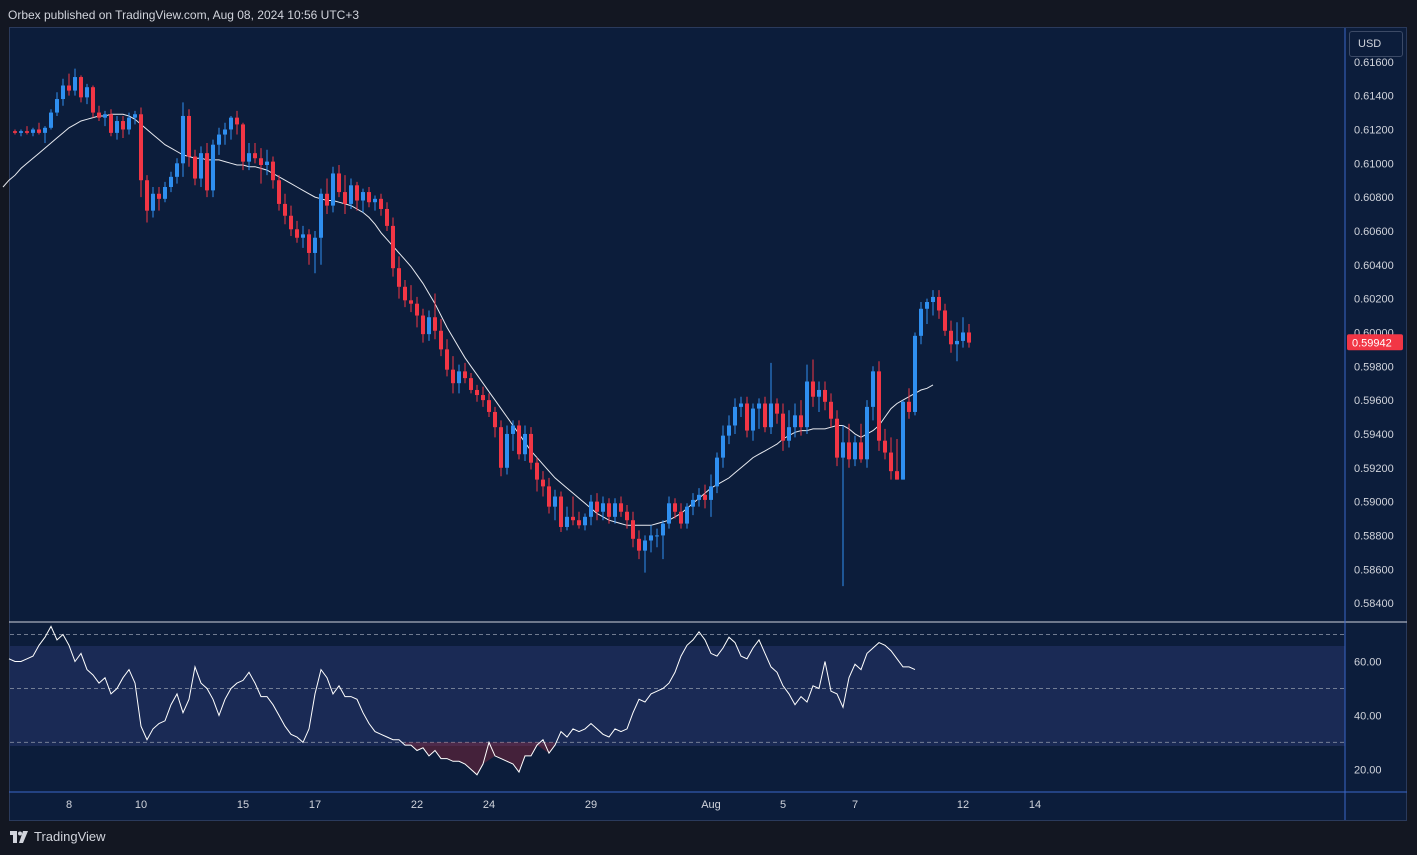 The height and width of the screenshot is (855, 1417). What do you see at coordinates (1368, 716) in the screenshot?
I see `rsi-axis-labels: 60.00 40.00 20.00` at bounding box center [1368, 716].